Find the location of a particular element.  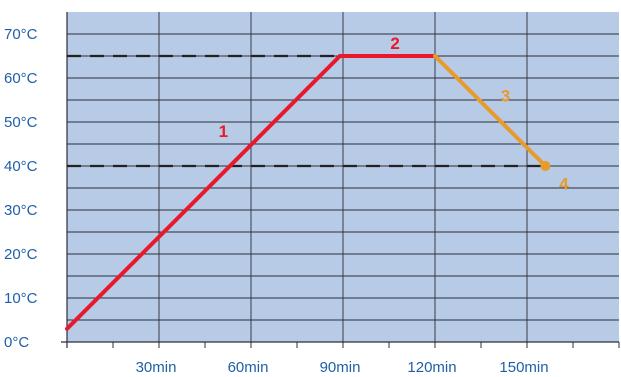

end-markers is located at coordinates (545, 166).